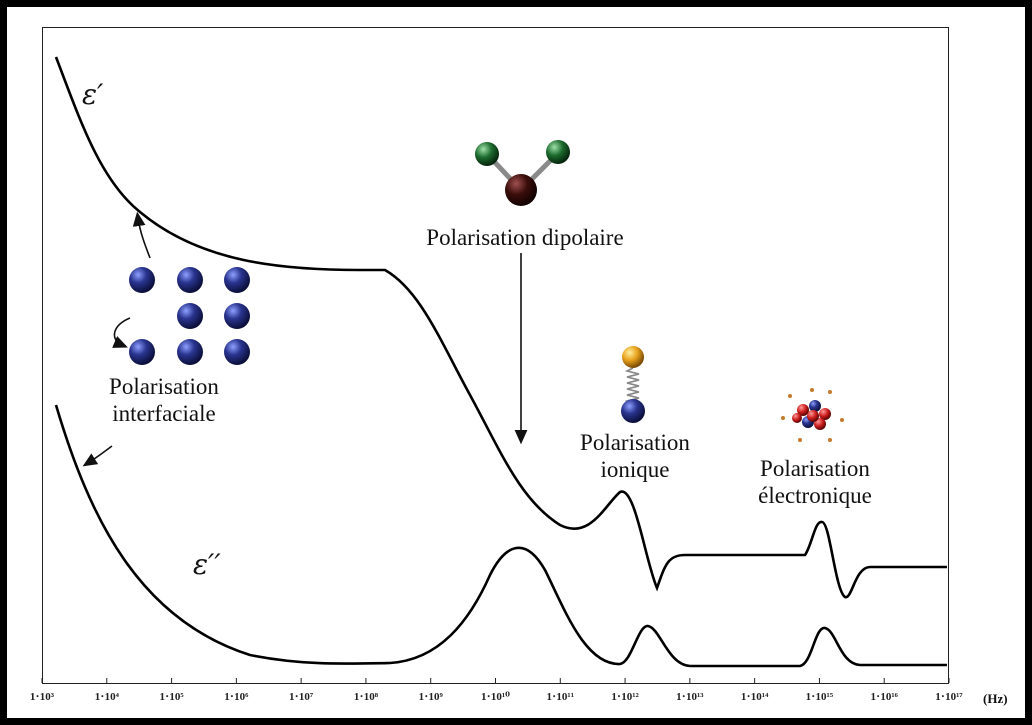 The height and width of the screenshot is (725, 1032). I want to click on lattice-atoms-icon, so click(189, 316).